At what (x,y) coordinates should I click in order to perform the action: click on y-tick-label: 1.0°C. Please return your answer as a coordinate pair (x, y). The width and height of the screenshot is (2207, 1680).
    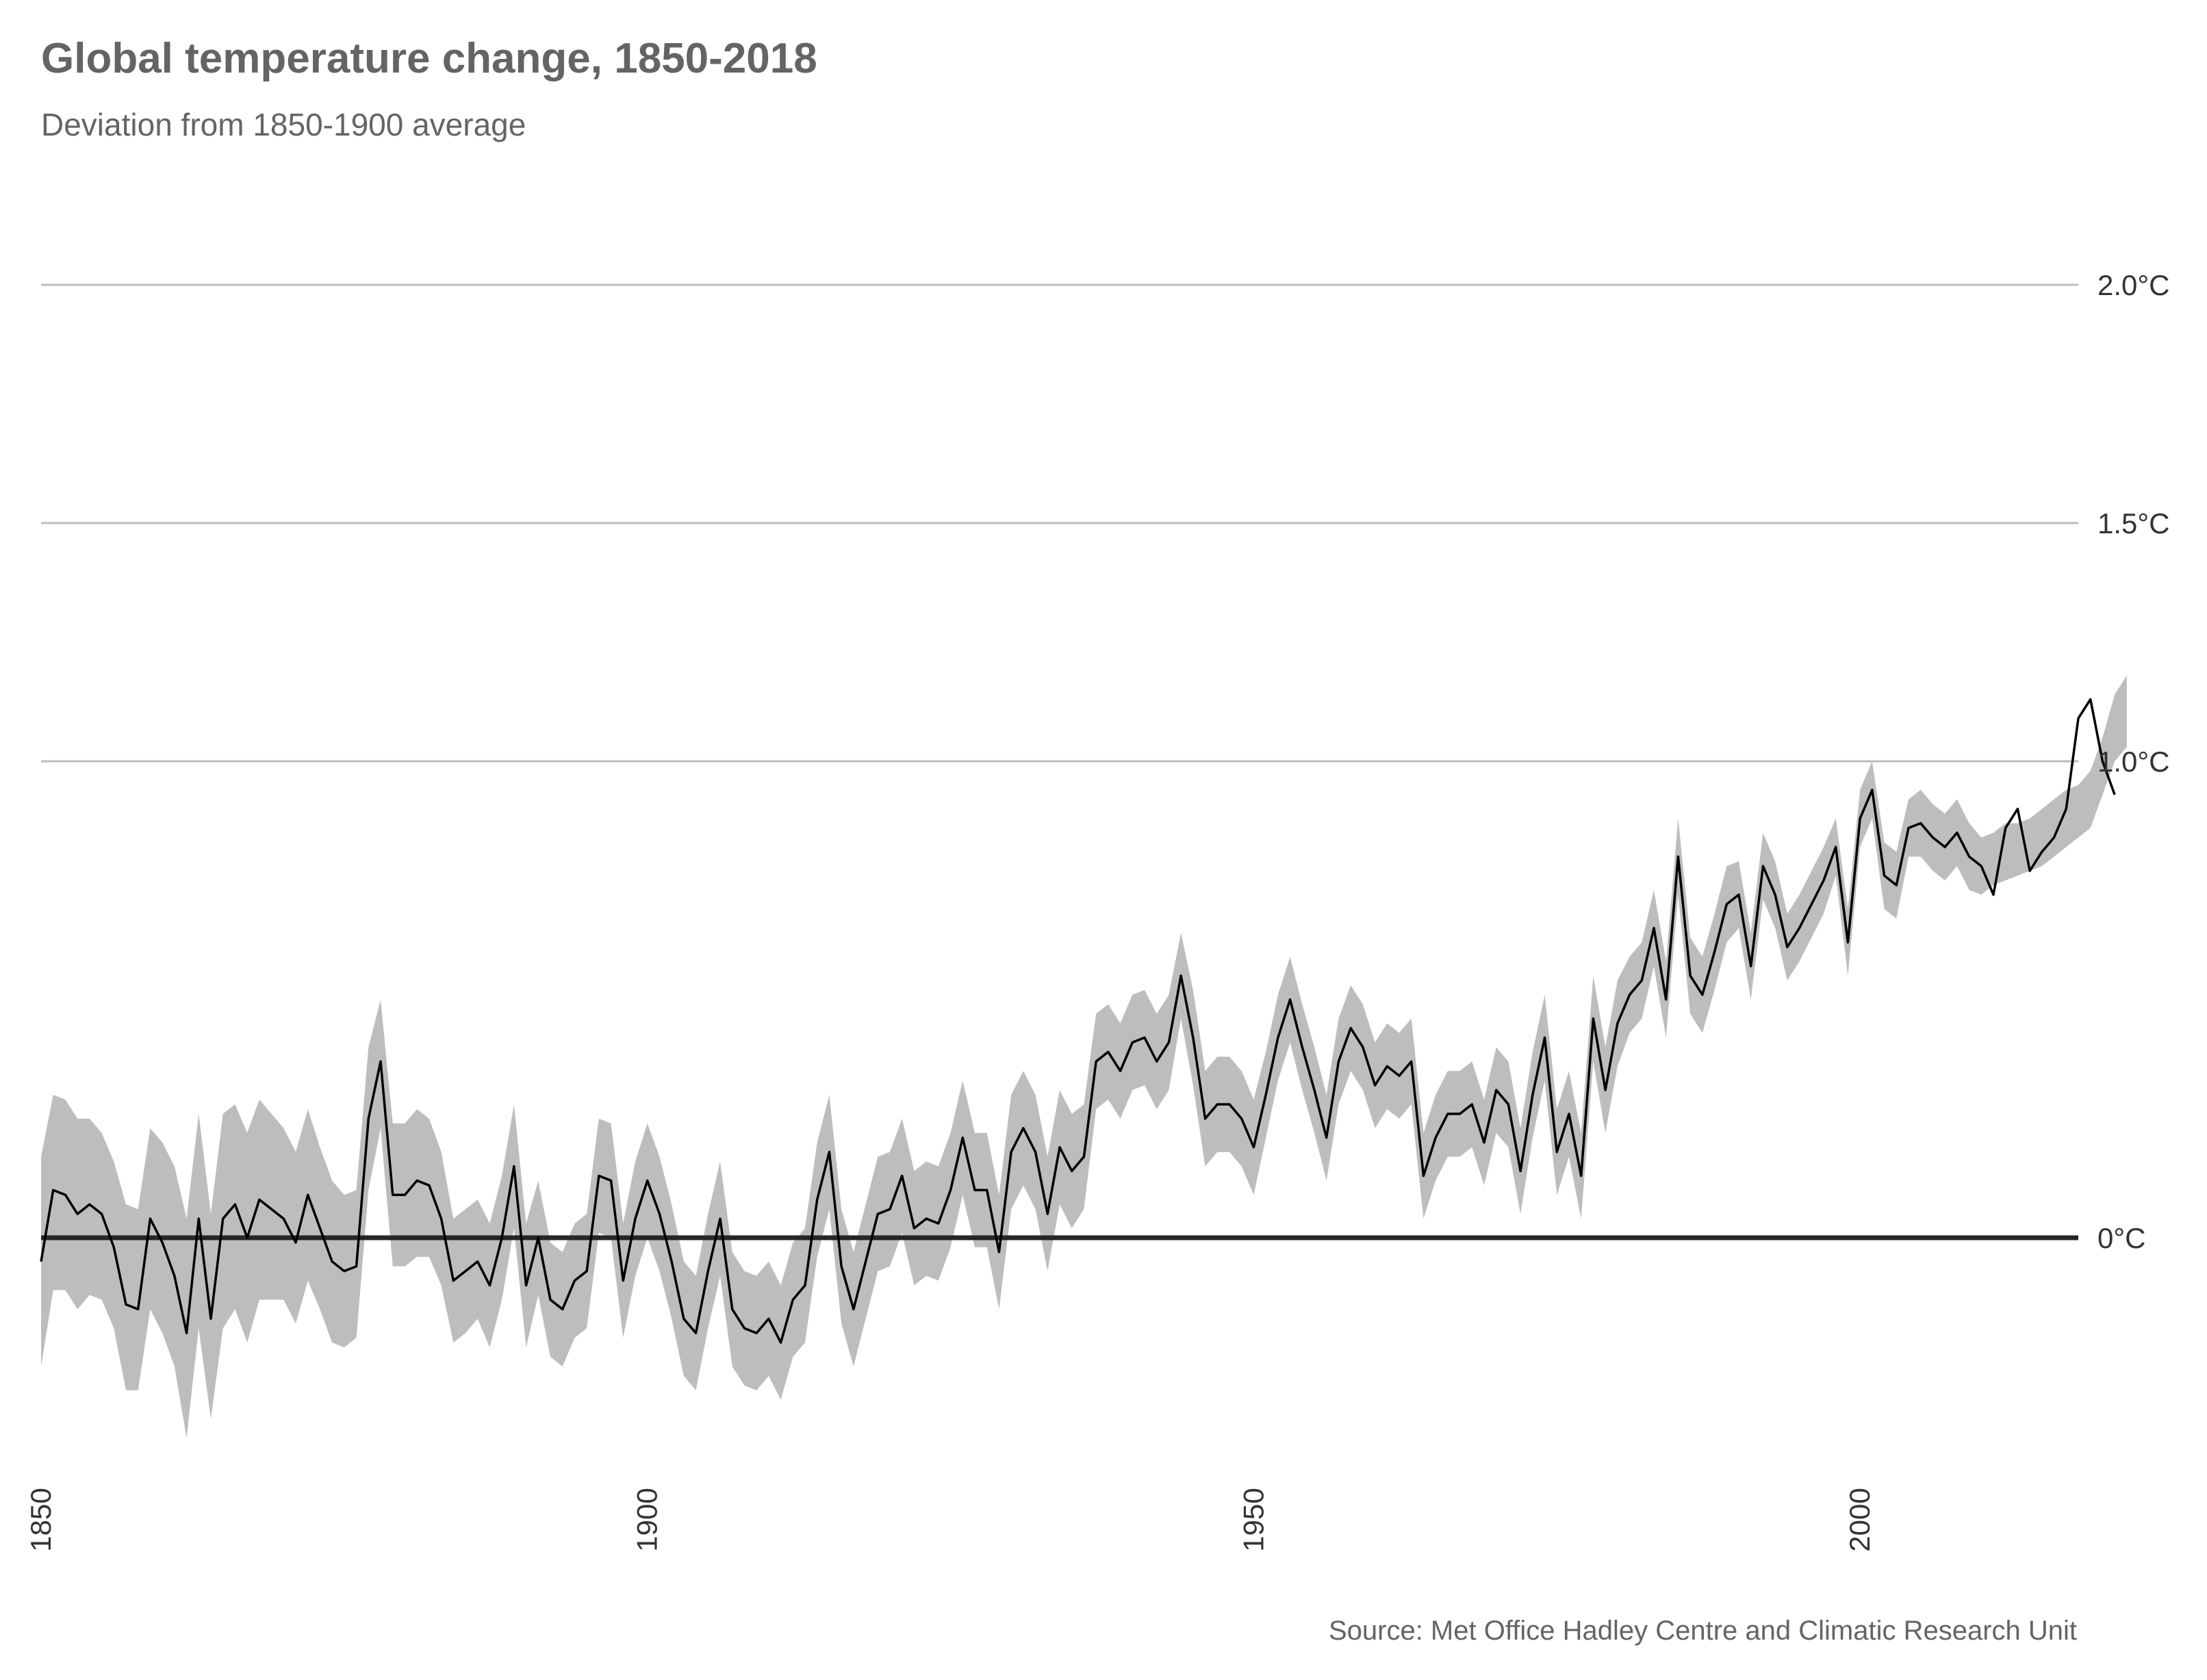
    Looking at the image, I should click on (2134, 762).